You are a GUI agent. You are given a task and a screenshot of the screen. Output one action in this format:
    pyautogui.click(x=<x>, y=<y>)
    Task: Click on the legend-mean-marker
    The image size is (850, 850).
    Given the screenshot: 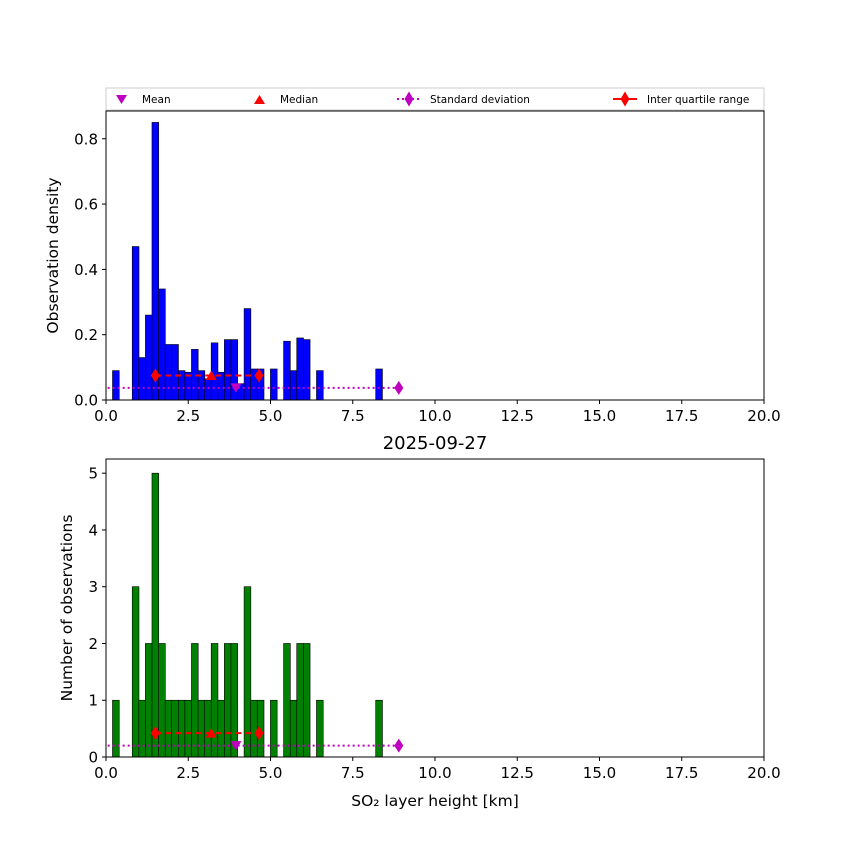 What is the action you would take?
    pyautogui.click(x=121, y=99)
    